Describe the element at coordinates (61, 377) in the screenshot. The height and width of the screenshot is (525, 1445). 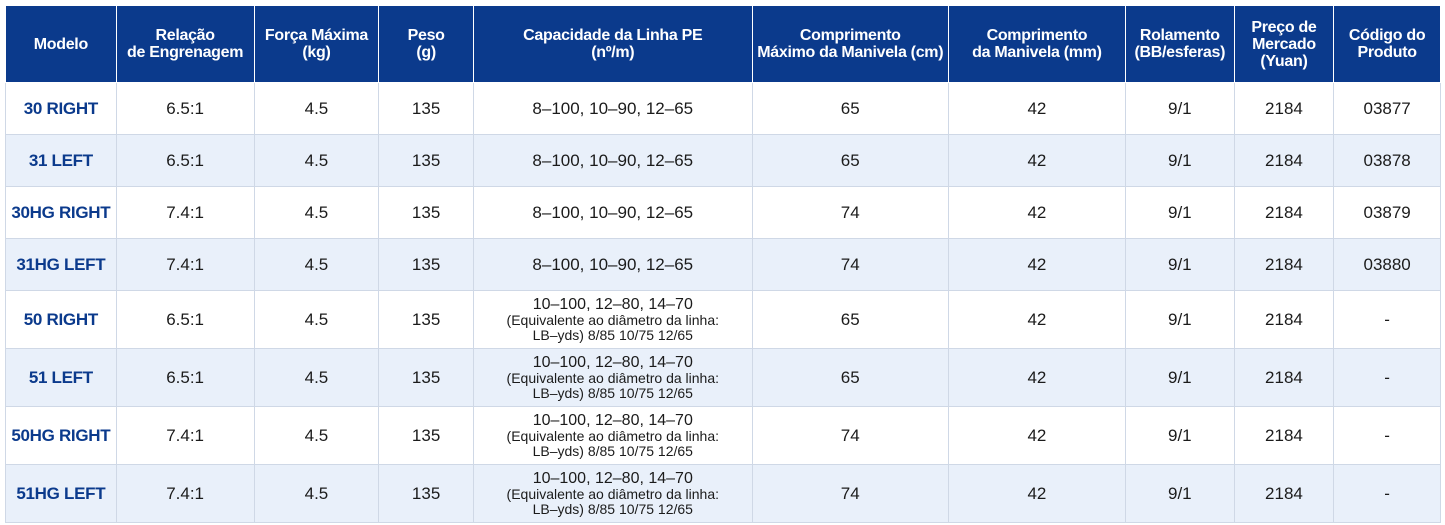
I see `model-cell: 51 LEFT` at that location.